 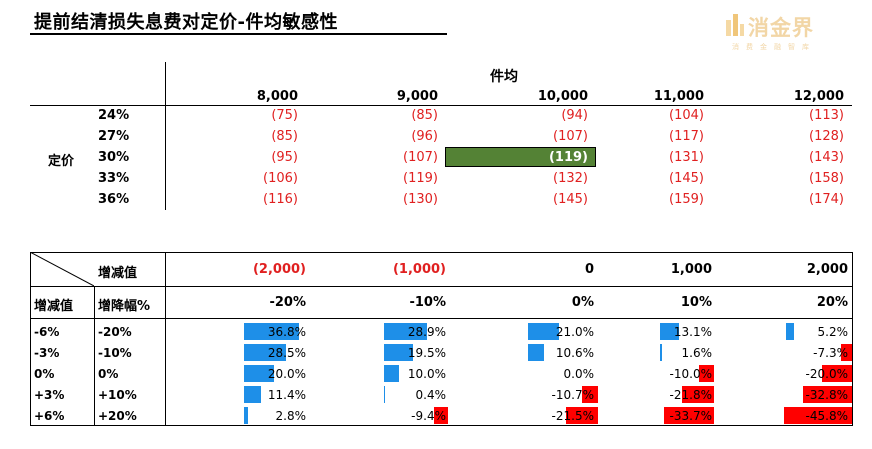 What do you see at coordinates (61, 161) in the screenshot?
I see `row-group-label: 定价` at bounding box center [61, 161].